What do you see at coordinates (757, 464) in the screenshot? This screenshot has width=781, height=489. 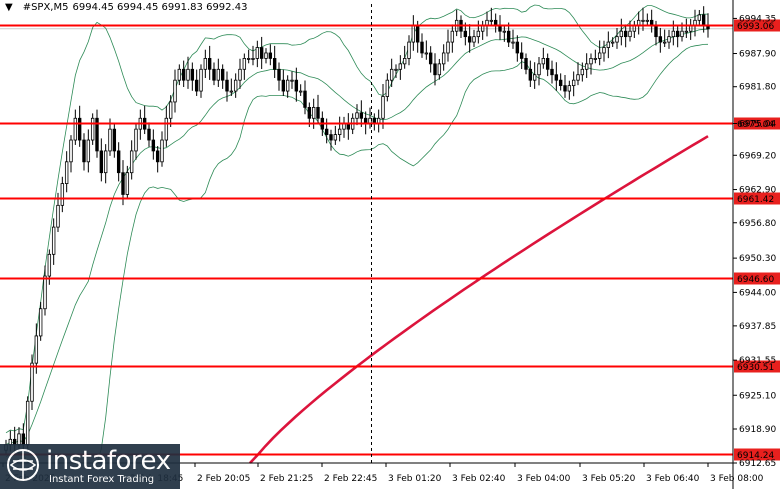 I see `y-tick-label: 6912.65` at bounding box center [757, 464].